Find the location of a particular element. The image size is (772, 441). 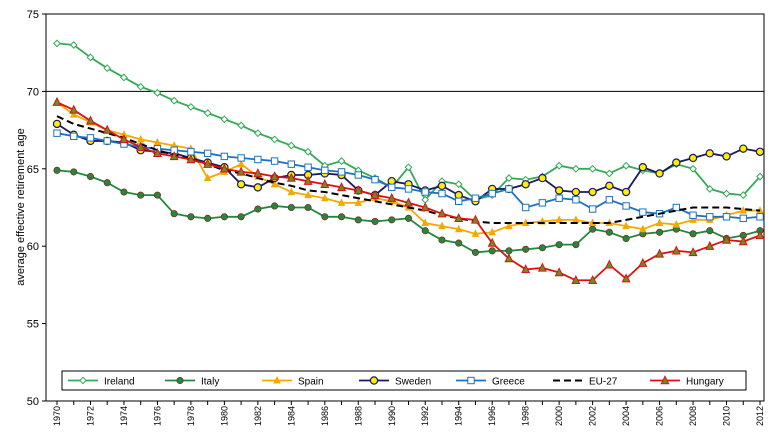

legend-label: EU-27 is located at coordinates (603, 382).